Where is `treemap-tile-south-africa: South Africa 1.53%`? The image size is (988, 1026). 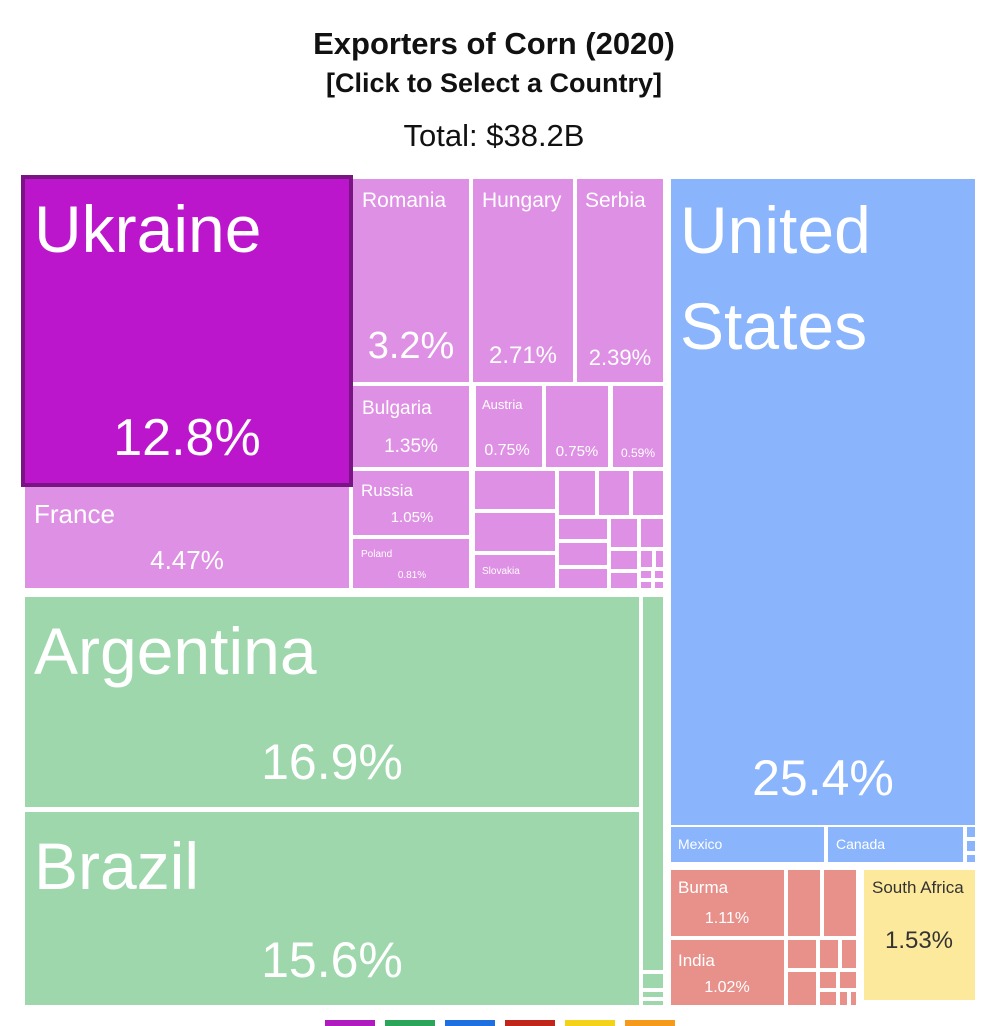
treemap-tile-south-africa: South Africa 1.53% is located at coordinates (919, 935).